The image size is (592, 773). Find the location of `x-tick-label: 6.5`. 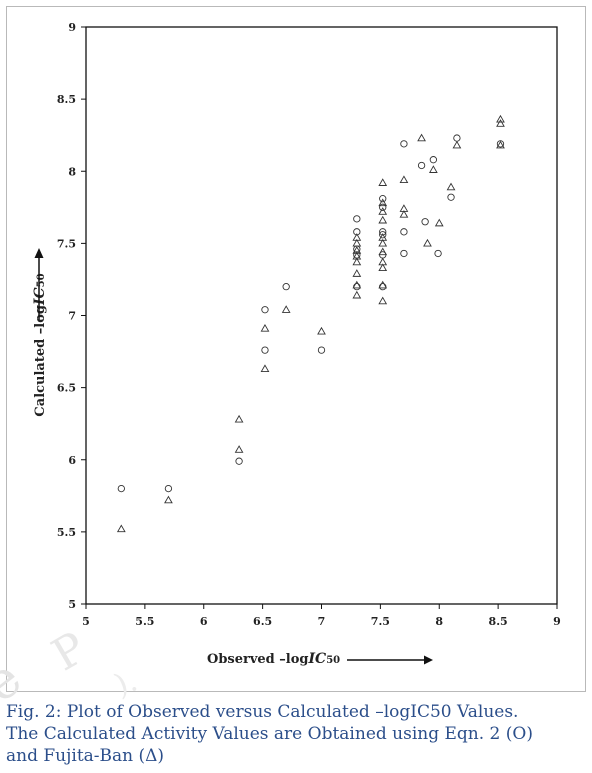

x-tick-label: 6.5 is located at coordinates (262, 621).